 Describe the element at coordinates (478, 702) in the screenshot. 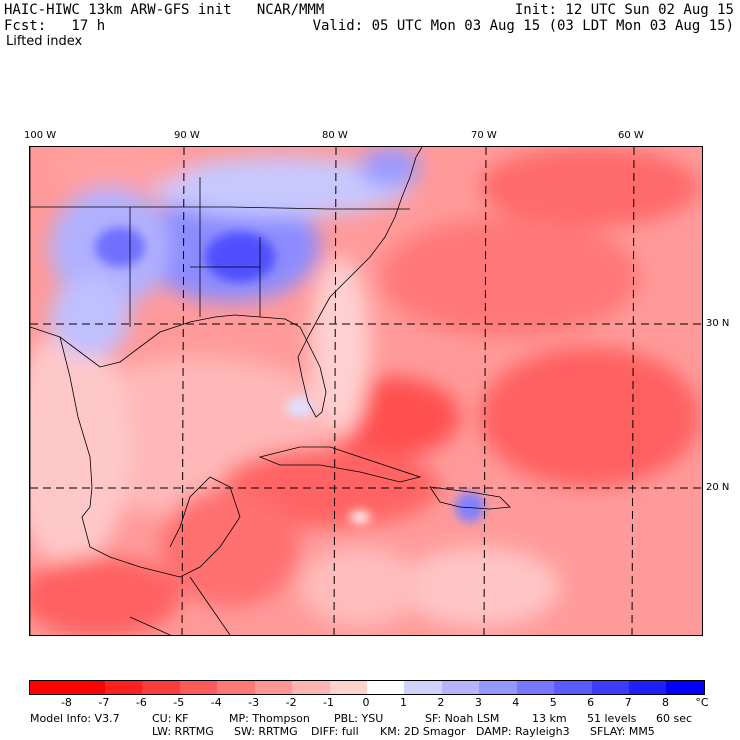

I see `legend-tick-label: 3` at that location.